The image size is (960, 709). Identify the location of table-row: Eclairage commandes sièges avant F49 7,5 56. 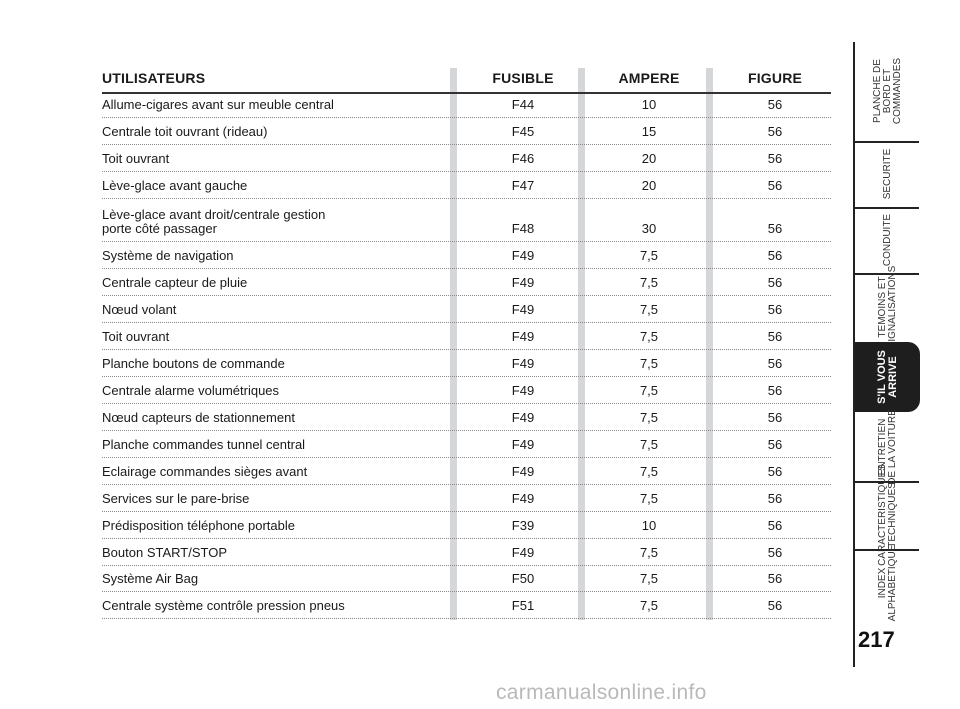
(466, 473).